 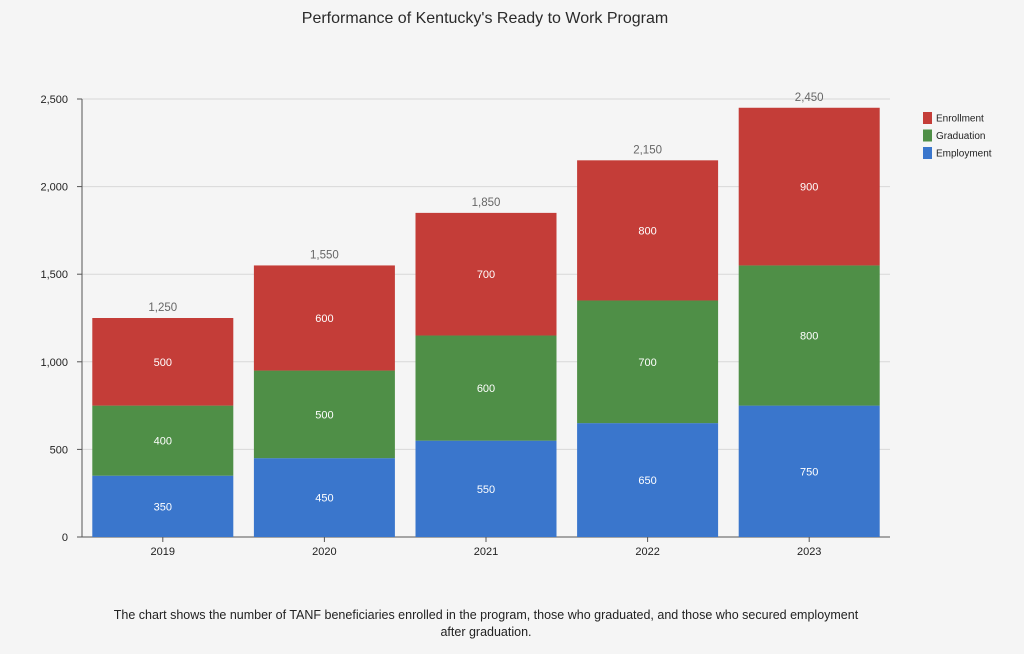 What do you see at coordinates (647, 552) in the screenshot?
I see `x-tick-label: 2022` at bounding box center [647, 552].